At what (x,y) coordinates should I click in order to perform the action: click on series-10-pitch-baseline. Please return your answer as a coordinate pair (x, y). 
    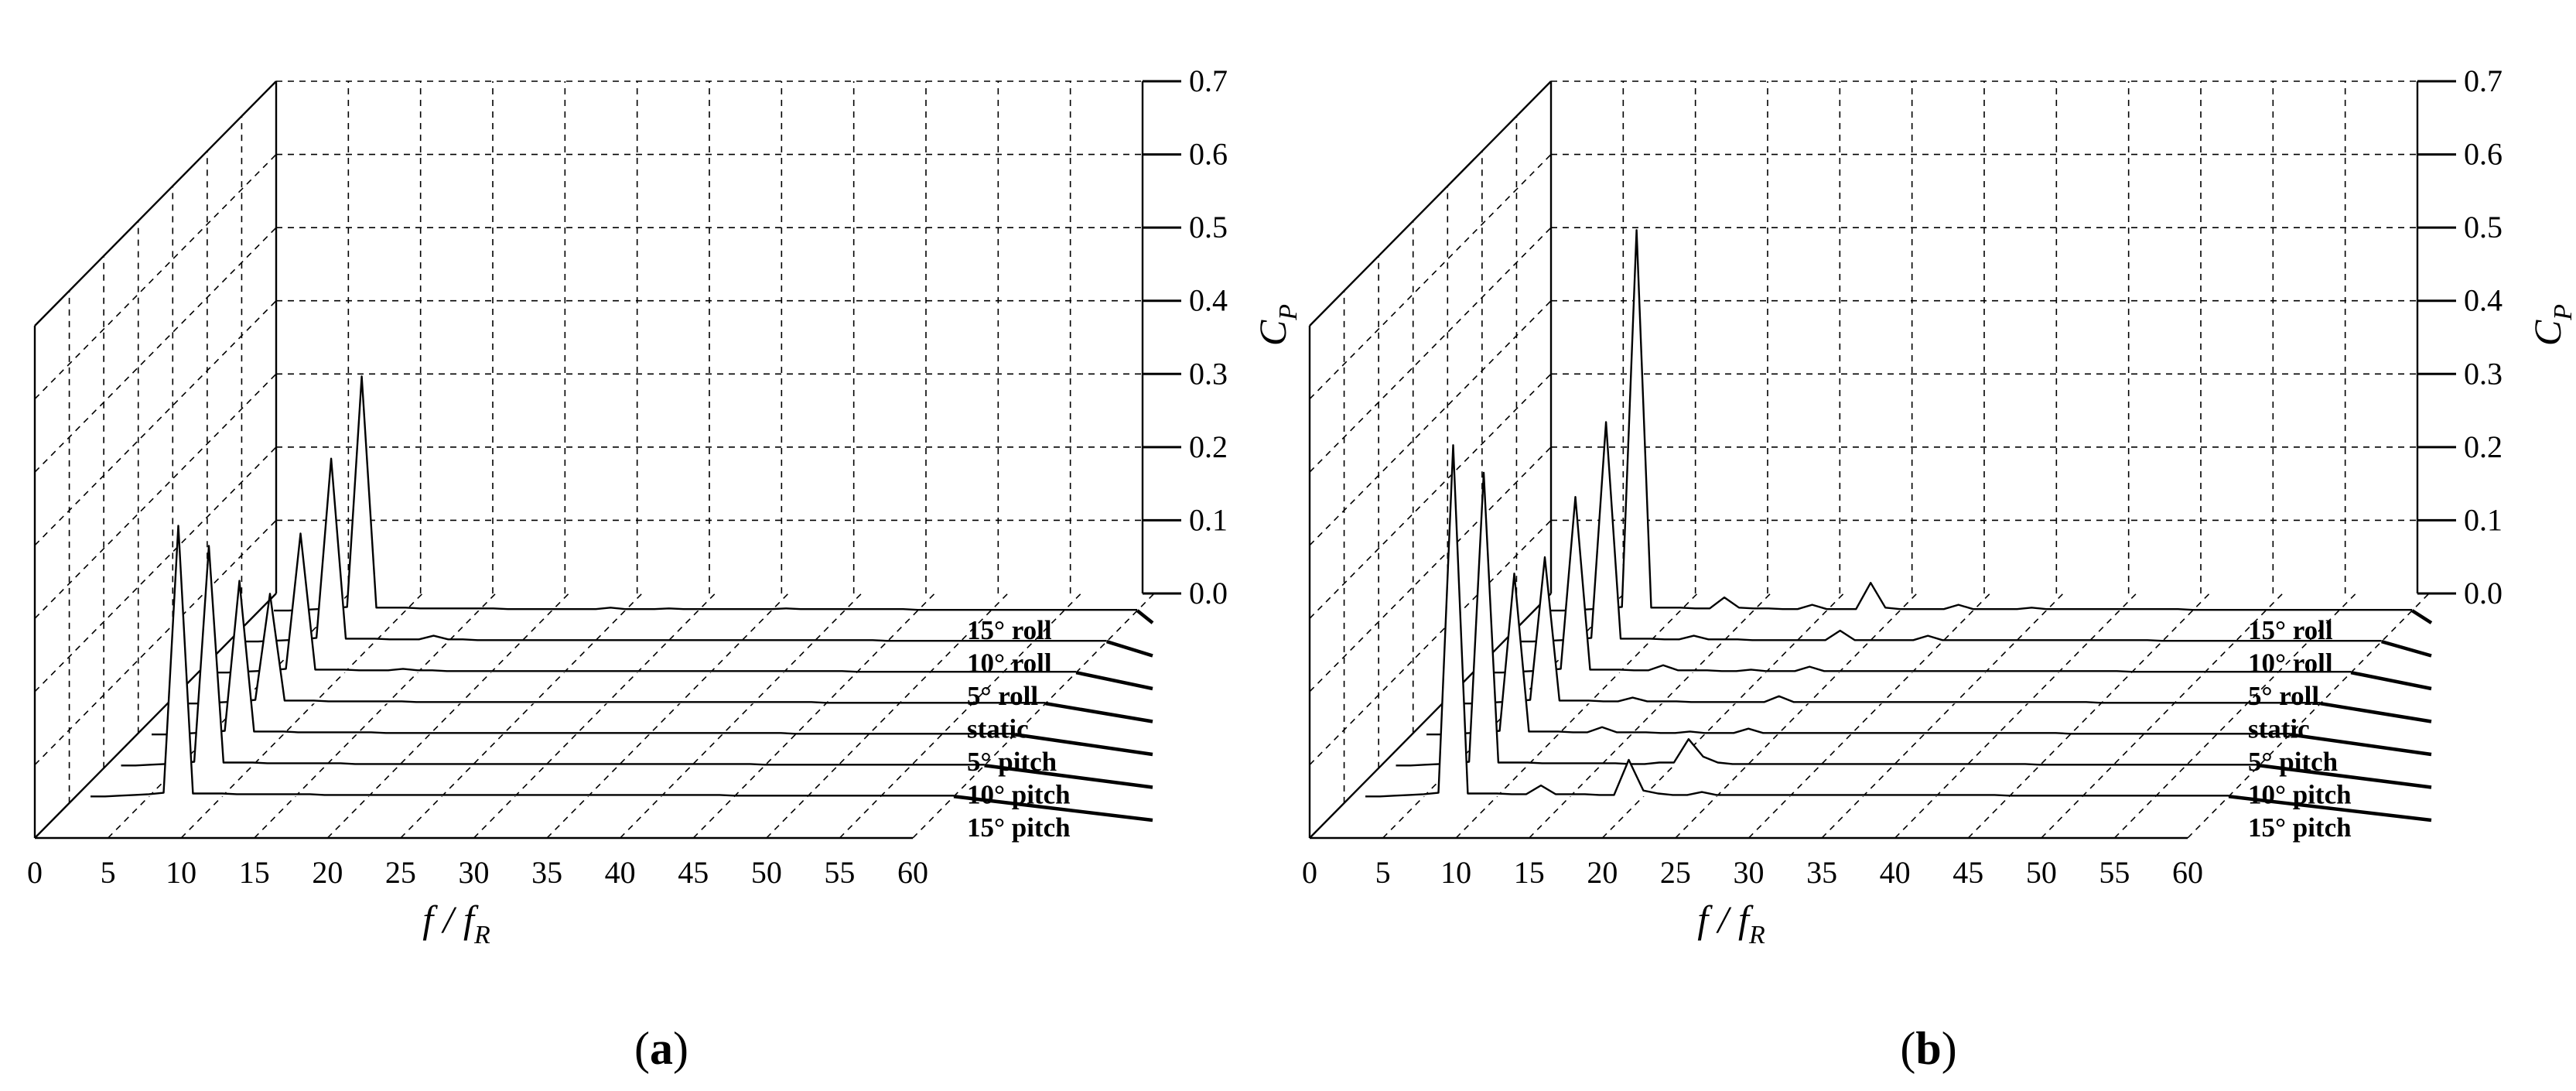
    Looking at the image, I should click on (2345, 776).